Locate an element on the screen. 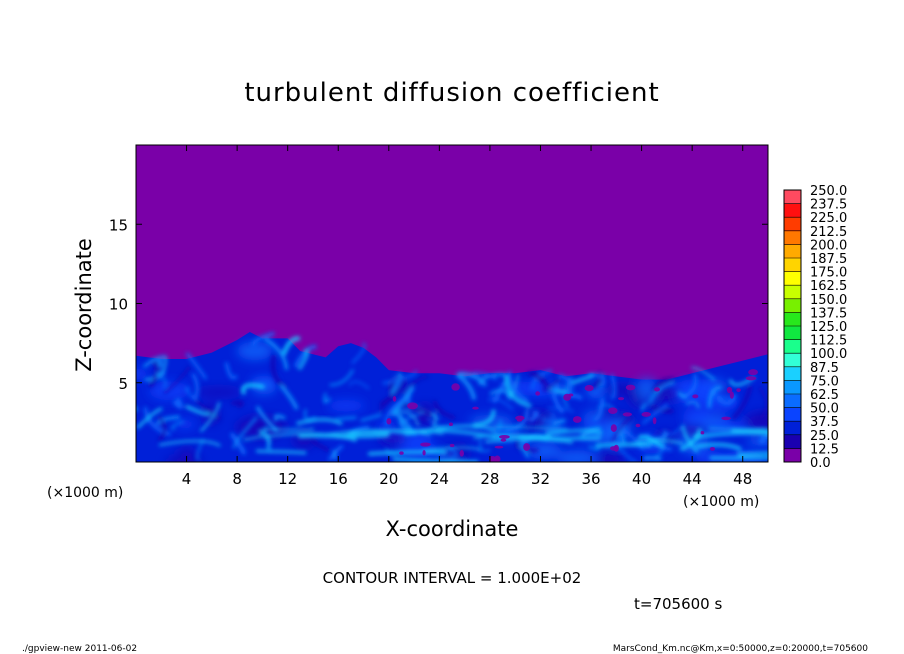 The height and width of the screenshot is (654, 904). colorbar-label: 137.5 is located at coordinates (828, 313).